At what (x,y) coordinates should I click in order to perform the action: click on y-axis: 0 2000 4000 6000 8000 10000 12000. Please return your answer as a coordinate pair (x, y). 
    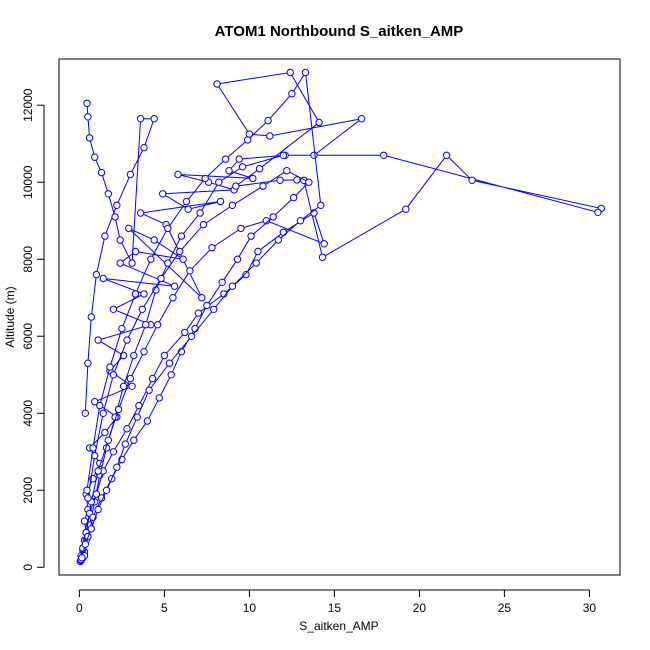
    Looking at the image, I should click on (33, 329).